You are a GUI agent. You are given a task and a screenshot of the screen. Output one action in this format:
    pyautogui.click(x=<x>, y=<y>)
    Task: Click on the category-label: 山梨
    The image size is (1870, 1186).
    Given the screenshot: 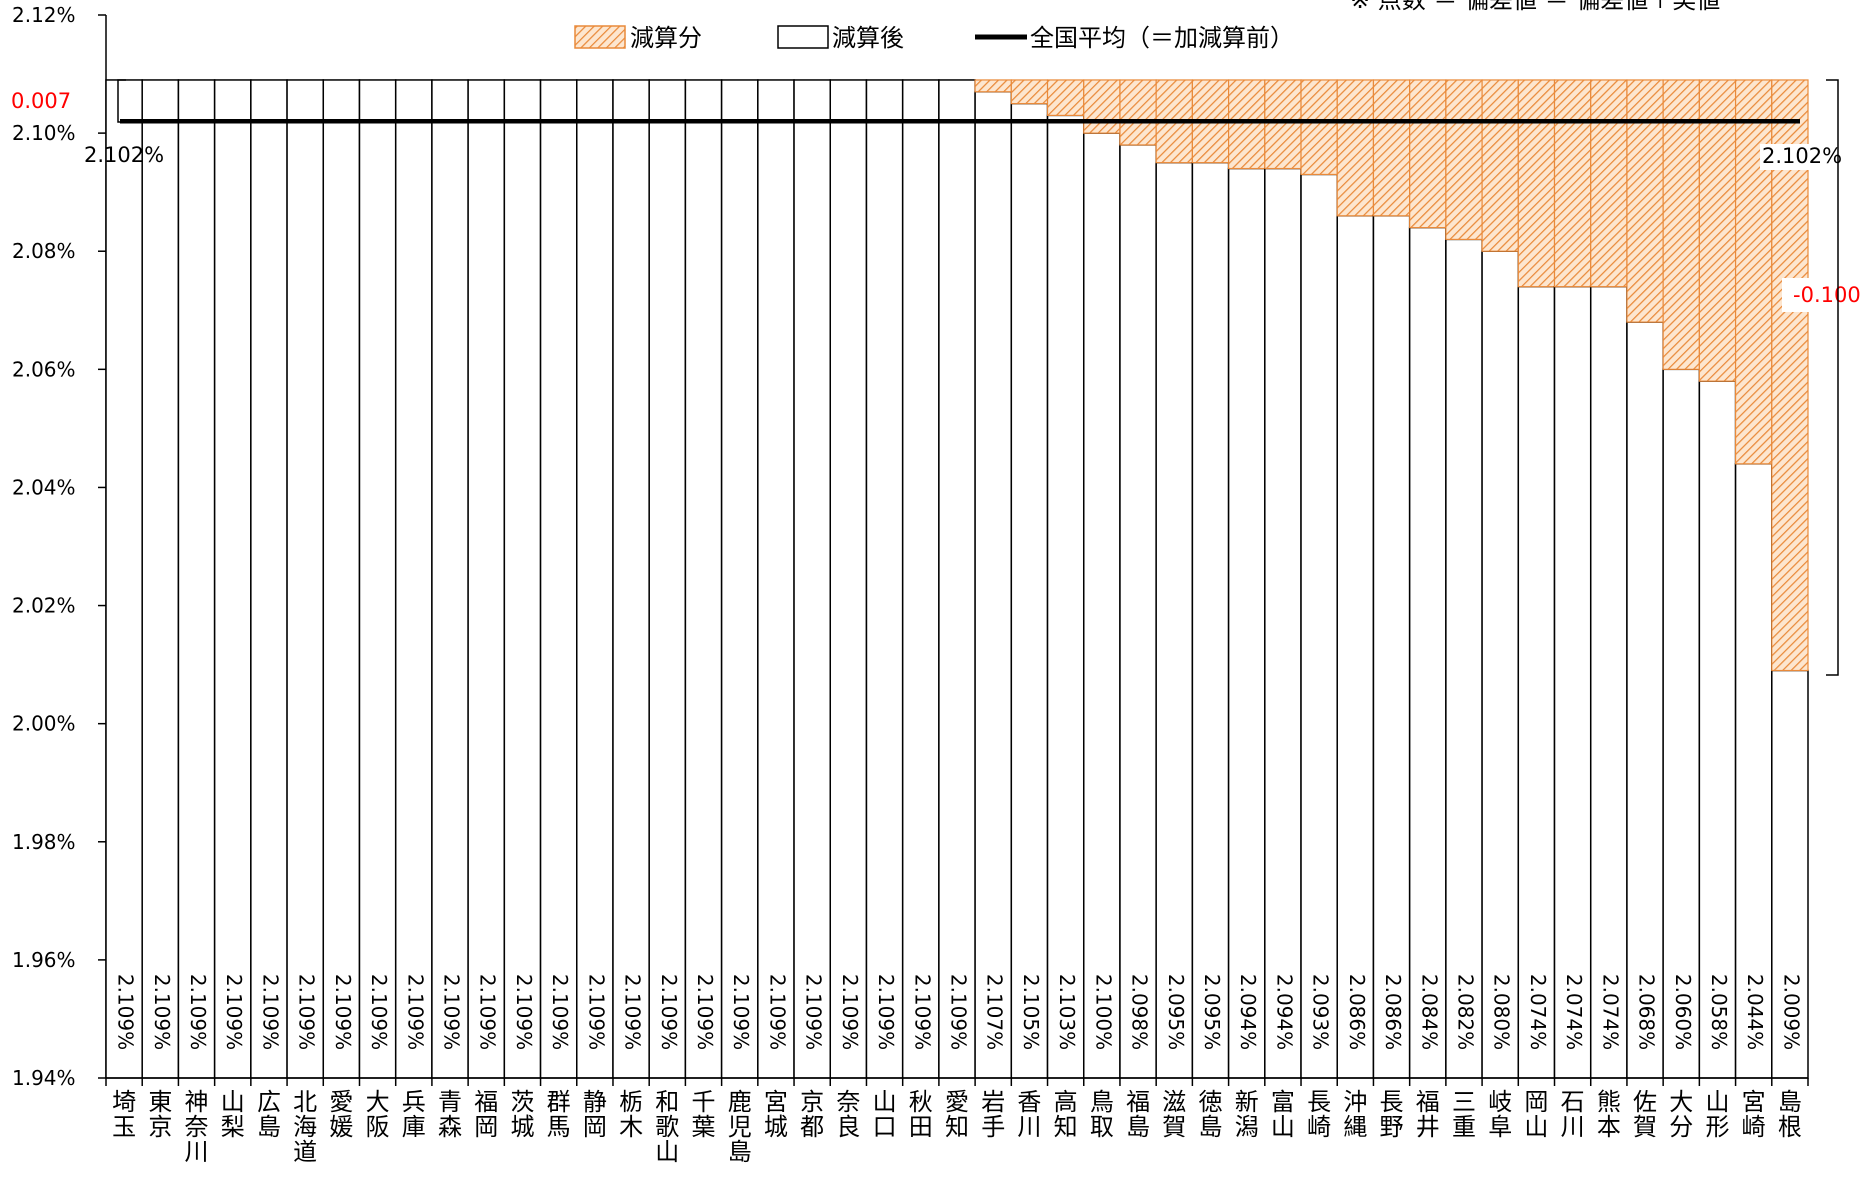 What is the action you would take?
    pyautogui.click(x=233, y=1114)
    